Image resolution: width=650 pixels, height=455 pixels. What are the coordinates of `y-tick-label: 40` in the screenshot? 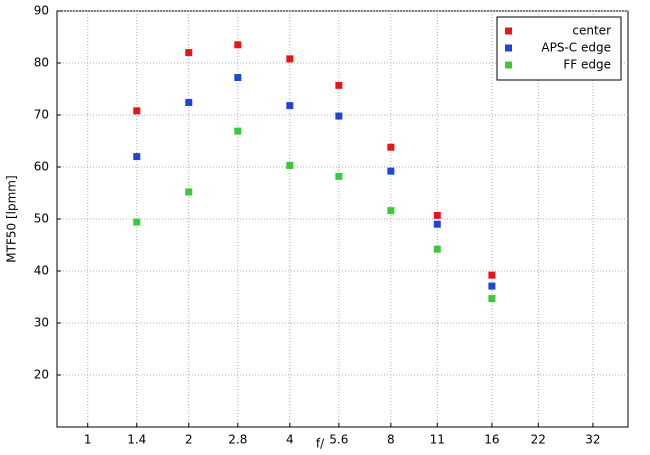 It's located at (41, 271).